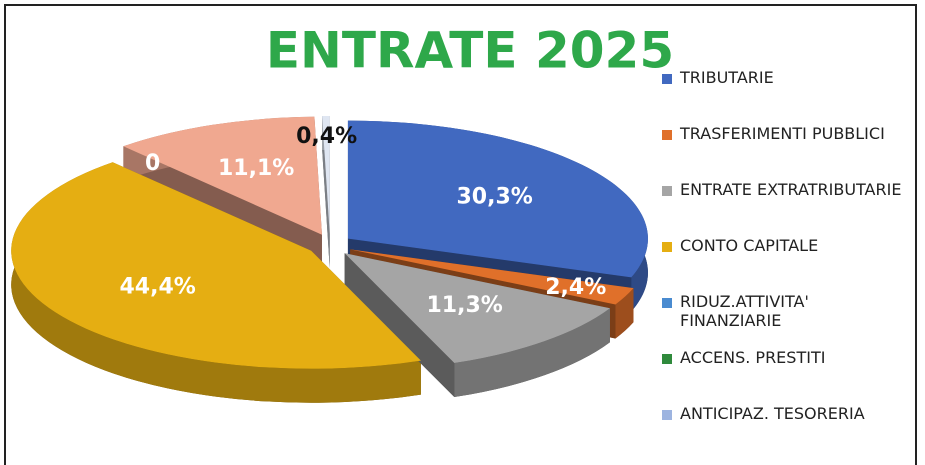  Describe the element at coordinates (787, 376) in the screenshot. I see `legend-item: ACCENS. PRESTITI` at that location.